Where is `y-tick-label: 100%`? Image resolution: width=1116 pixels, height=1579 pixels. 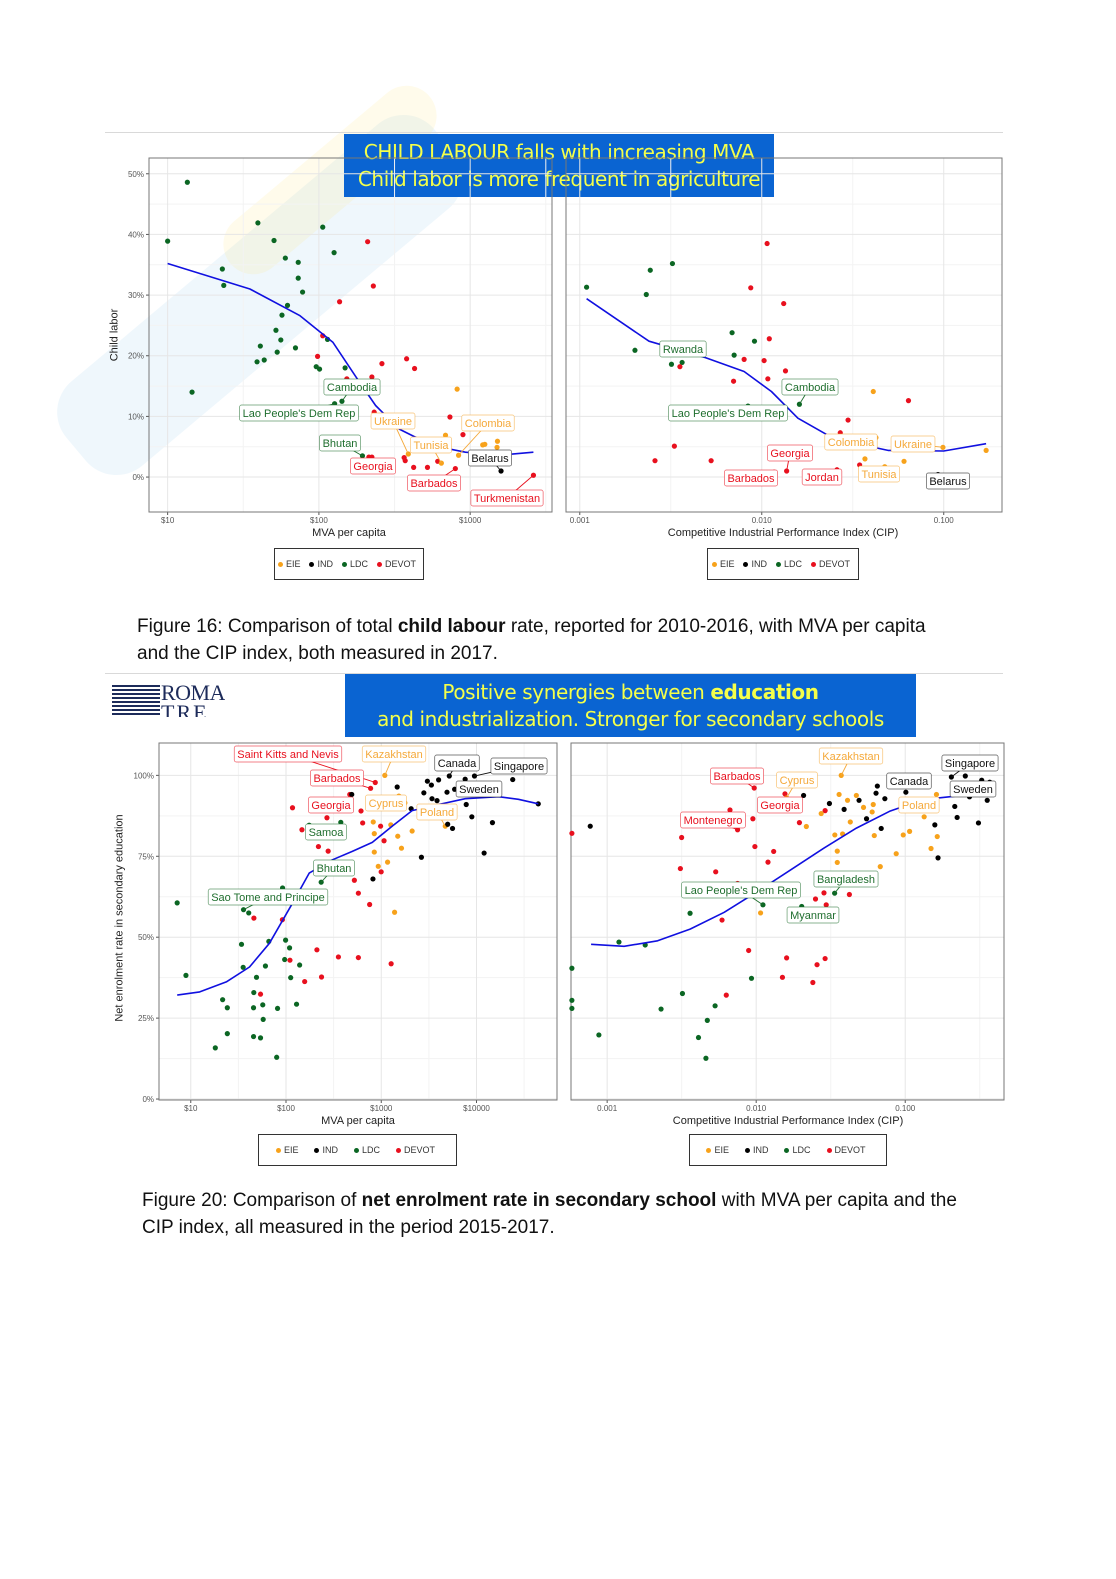
y-tick-label: 100% is located at coordinates (144, 775).